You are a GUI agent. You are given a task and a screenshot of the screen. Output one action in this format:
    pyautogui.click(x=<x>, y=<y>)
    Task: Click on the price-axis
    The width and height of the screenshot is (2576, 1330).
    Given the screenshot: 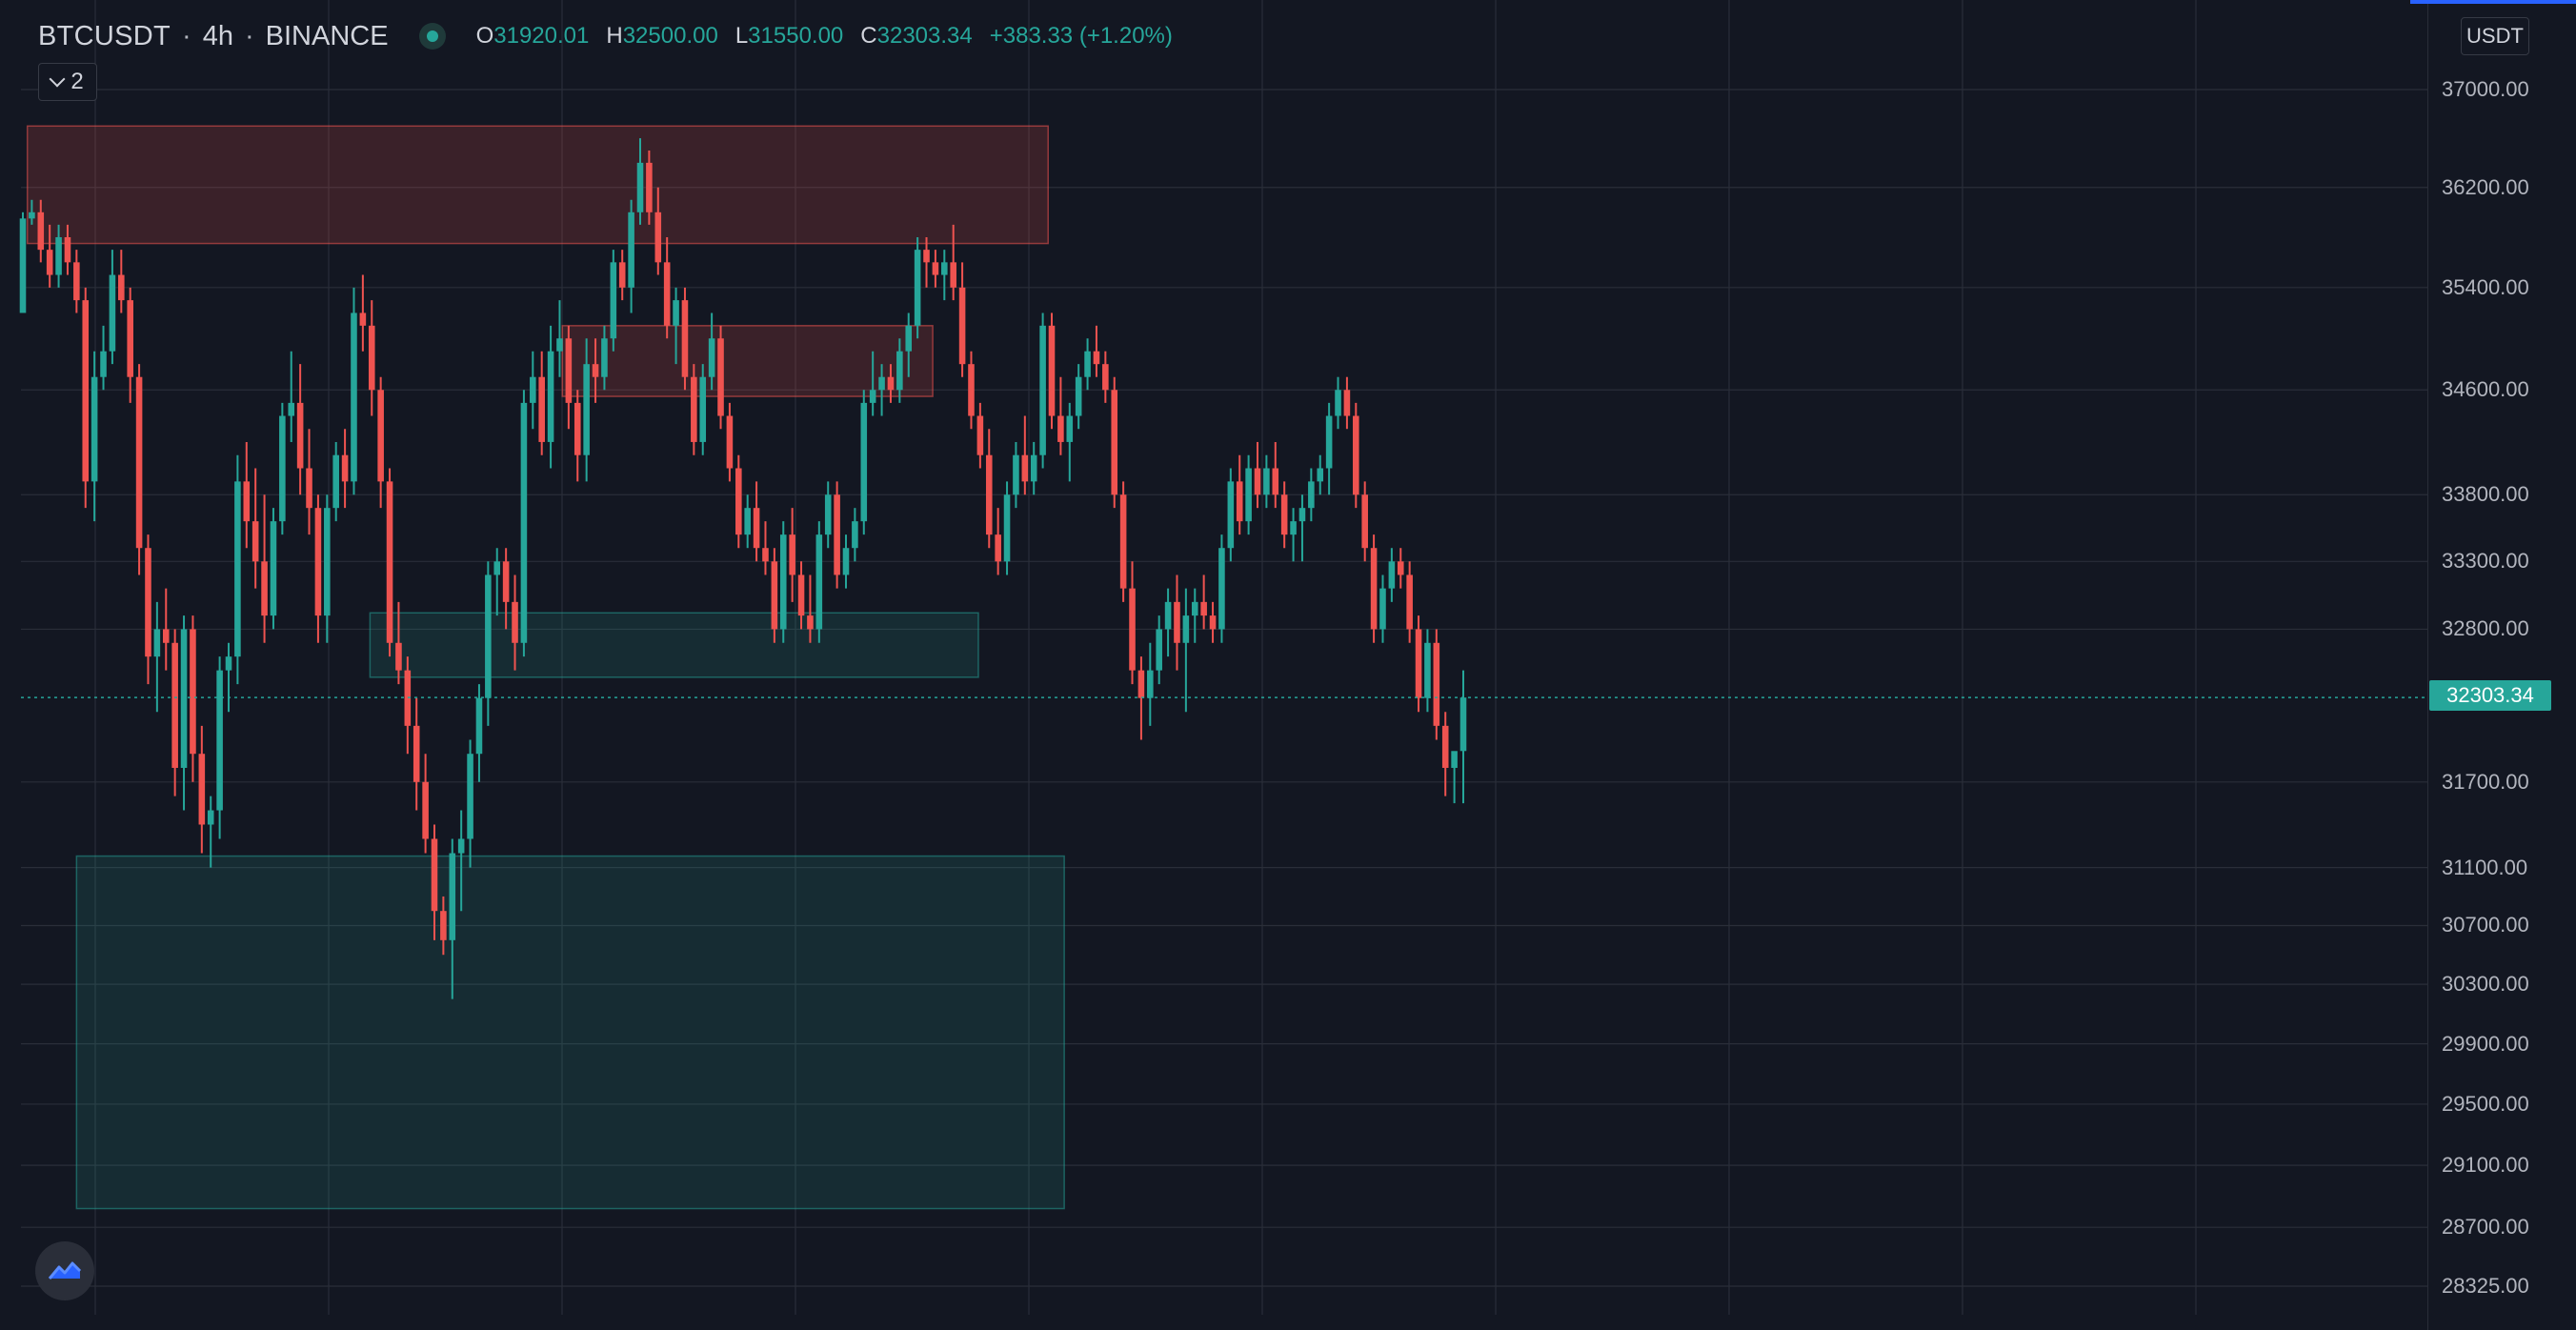 What is the action you would take?
    pyautogui.click(x=2502, y=665)
    